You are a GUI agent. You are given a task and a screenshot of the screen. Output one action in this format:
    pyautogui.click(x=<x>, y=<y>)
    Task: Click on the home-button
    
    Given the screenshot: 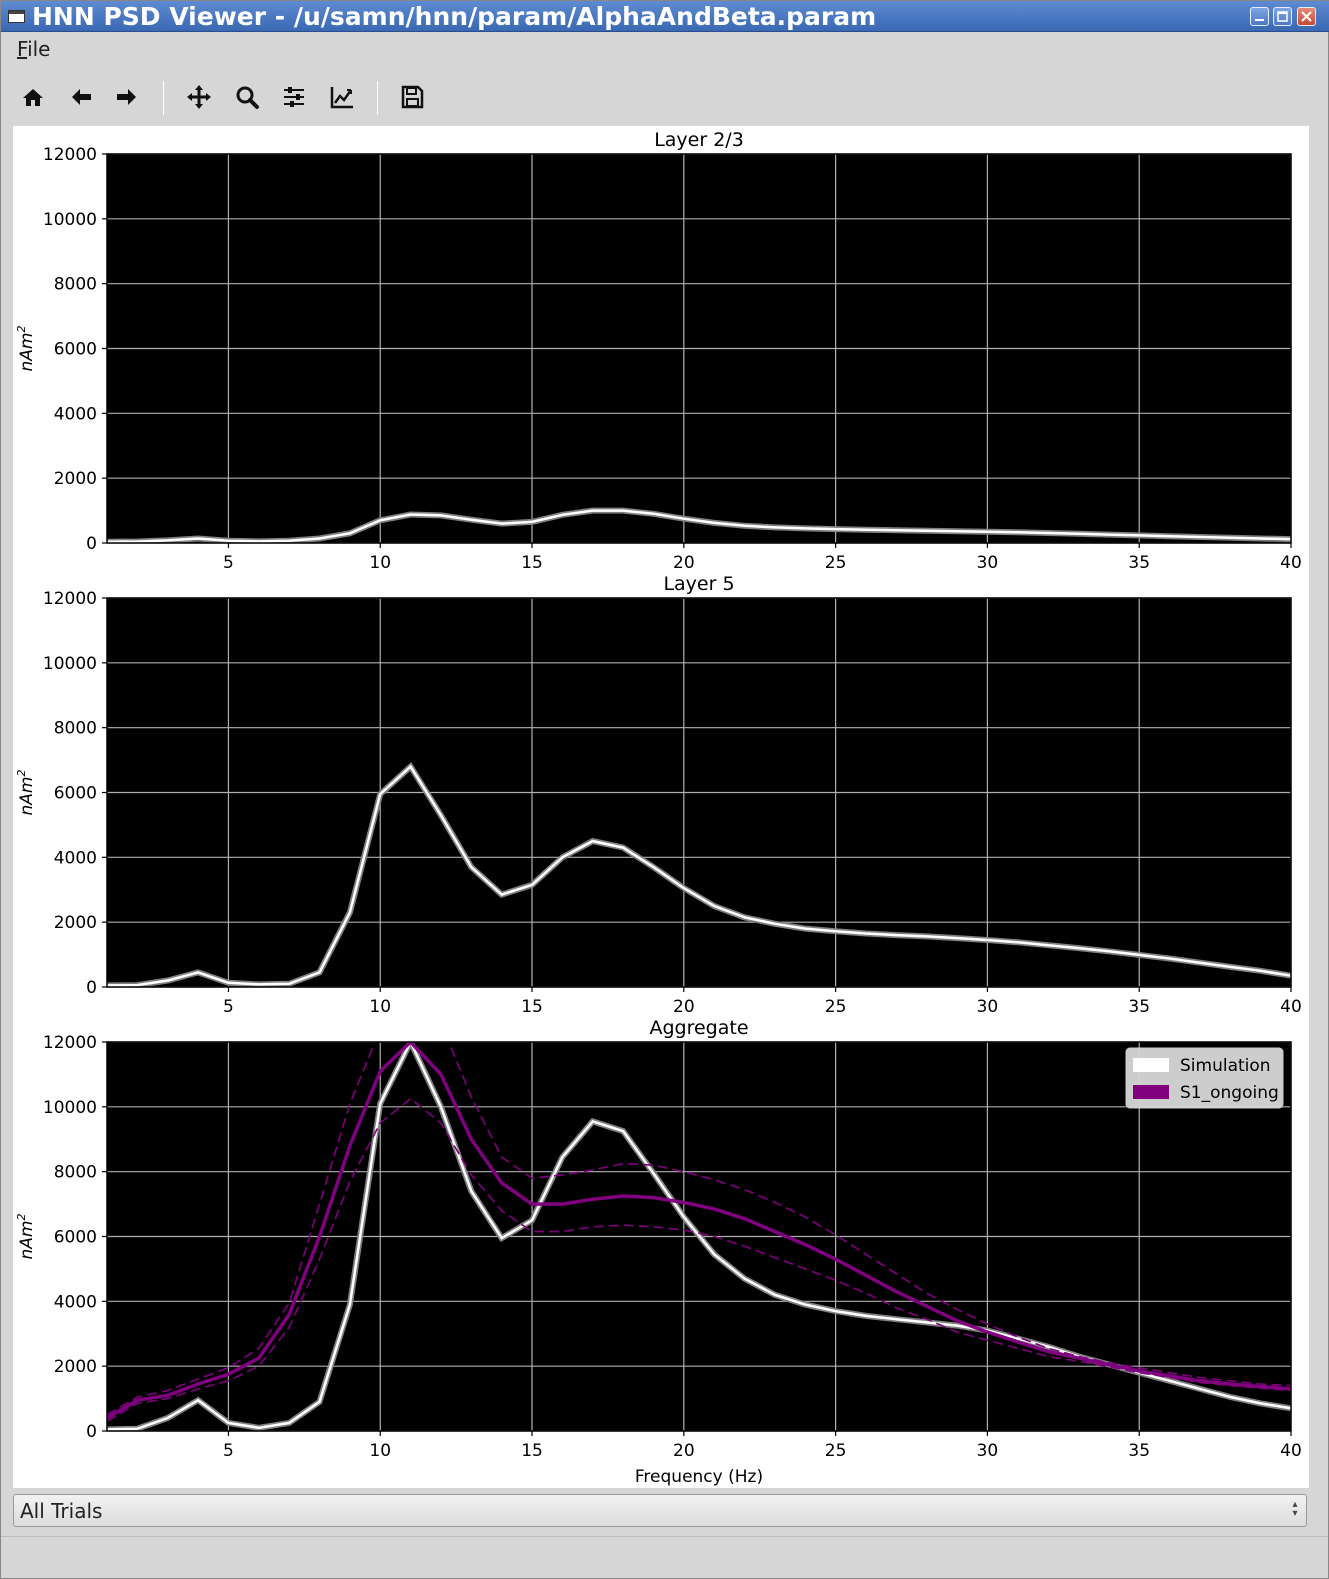 What is the action you would take?
    pyautogui.click(x=33, y=97)
    